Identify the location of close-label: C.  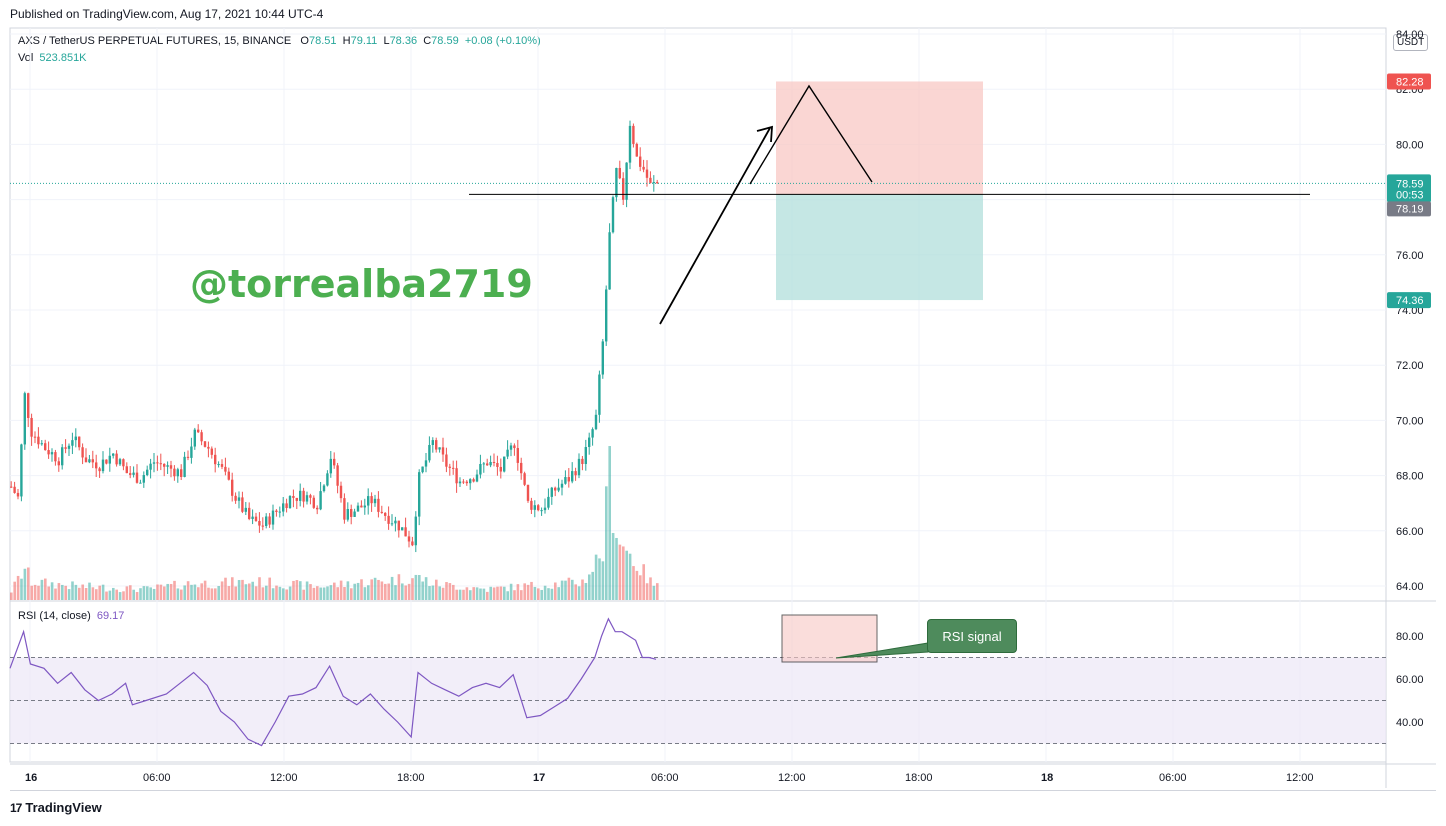
(427, 41).